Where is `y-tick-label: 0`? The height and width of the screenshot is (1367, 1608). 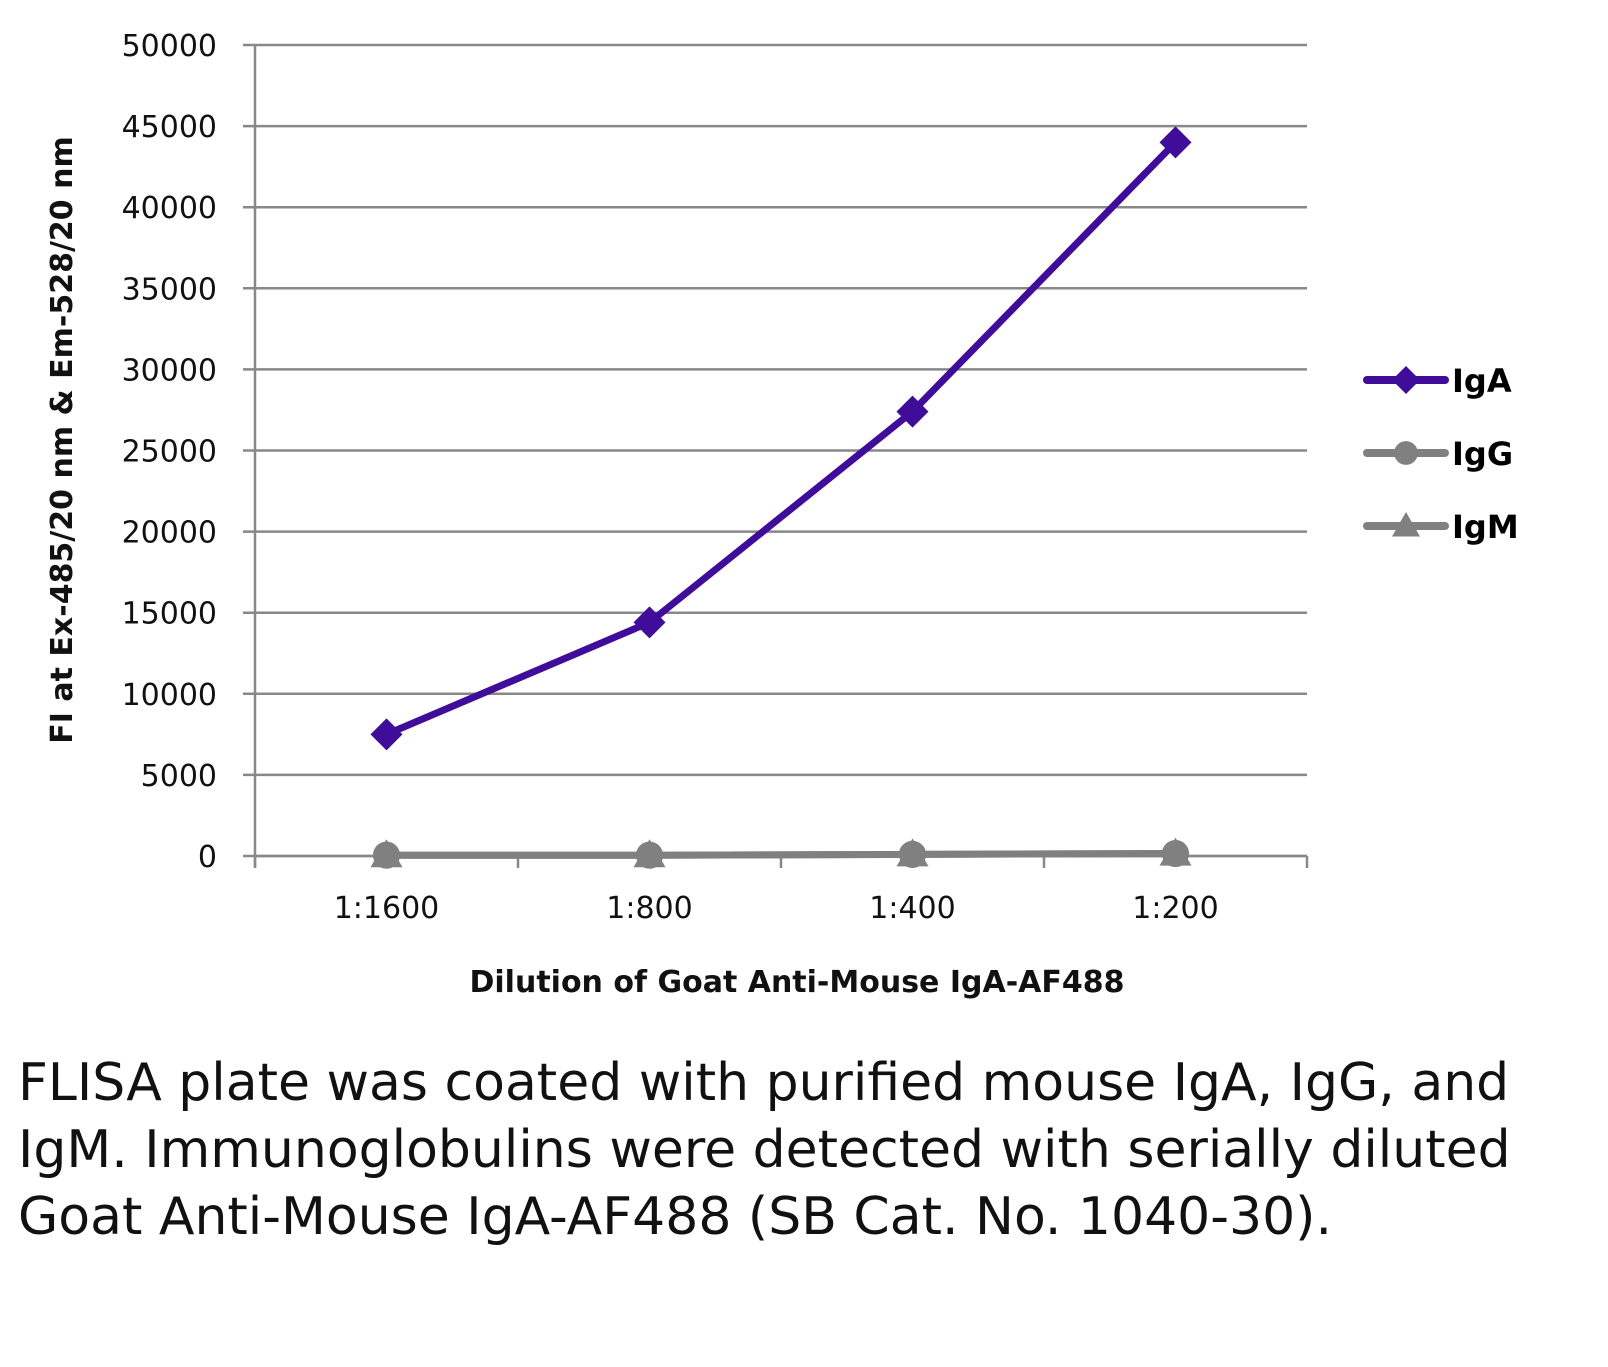
y-tick-label: 0 is located at coordinates (207, 857).